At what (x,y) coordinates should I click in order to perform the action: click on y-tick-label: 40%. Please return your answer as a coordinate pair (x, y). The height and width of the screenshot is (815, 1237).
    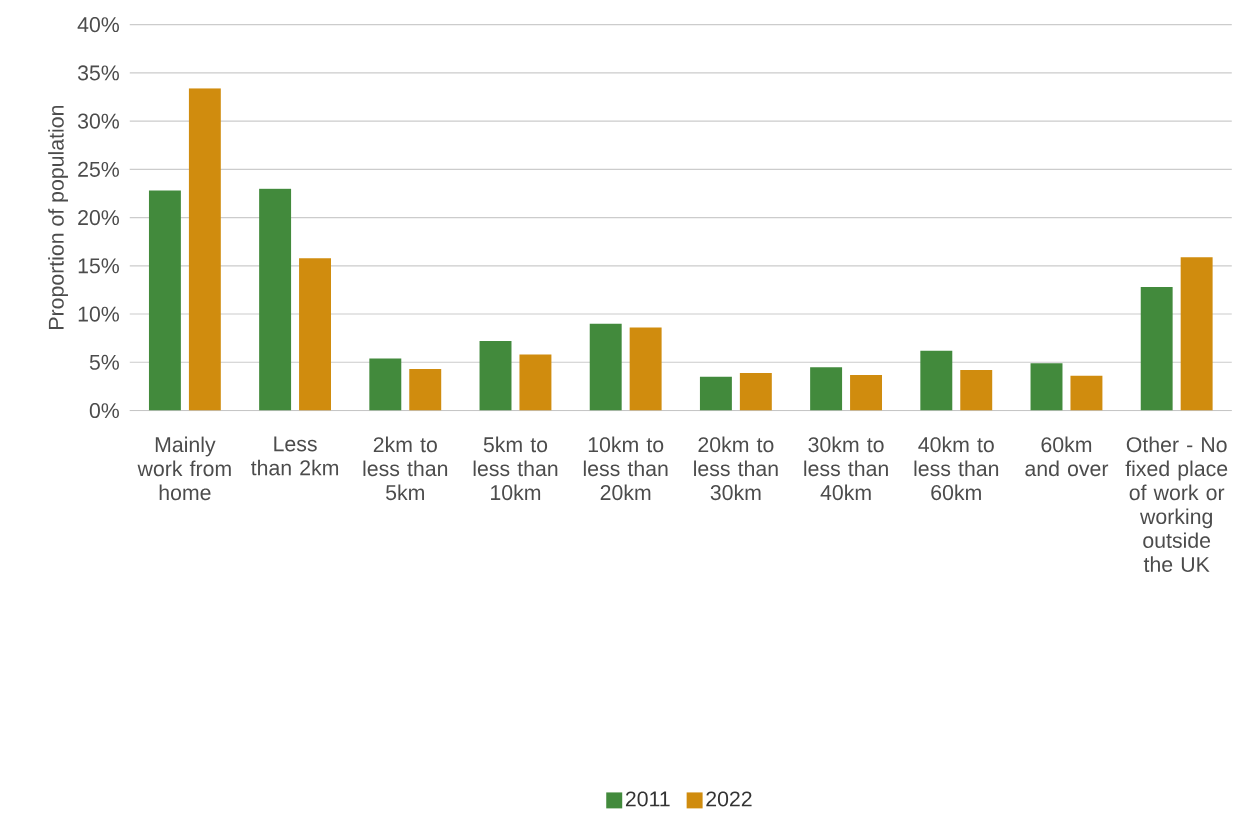
    Looking at the image, I should click on (98, 25).